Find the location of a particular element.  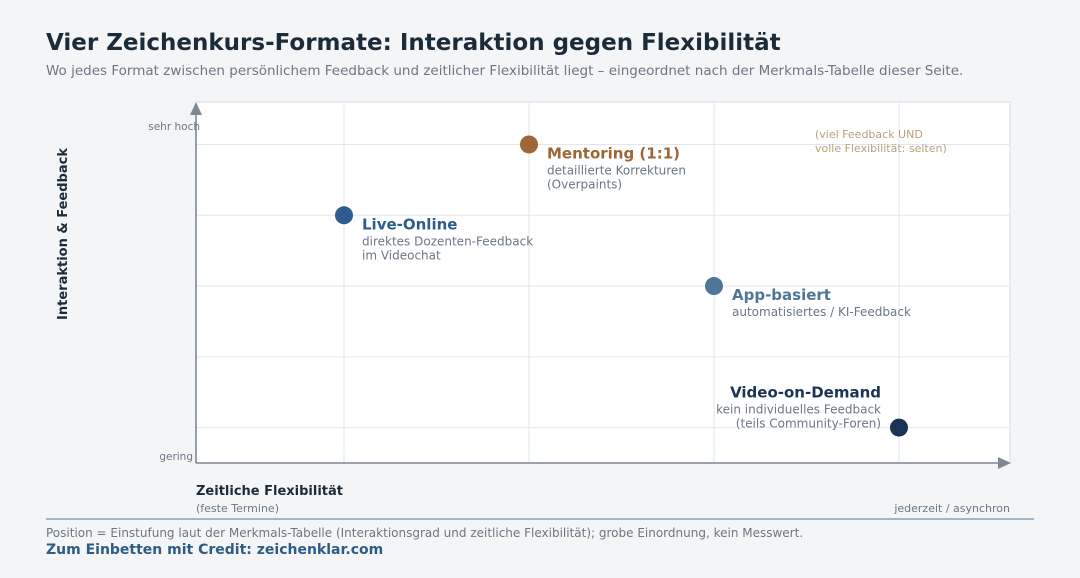

y-axis-arrow is located at coordinates (196, 108).